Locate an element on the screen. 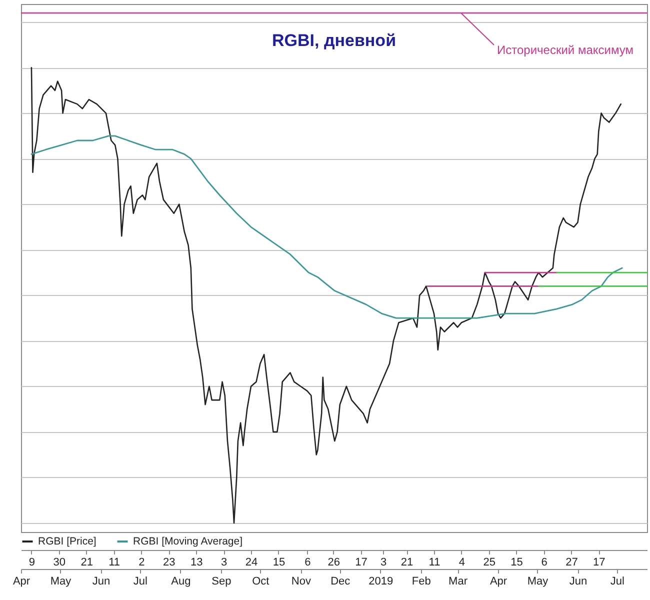  chart-title: RGBI, дневной is located at coordinates (334, 40).